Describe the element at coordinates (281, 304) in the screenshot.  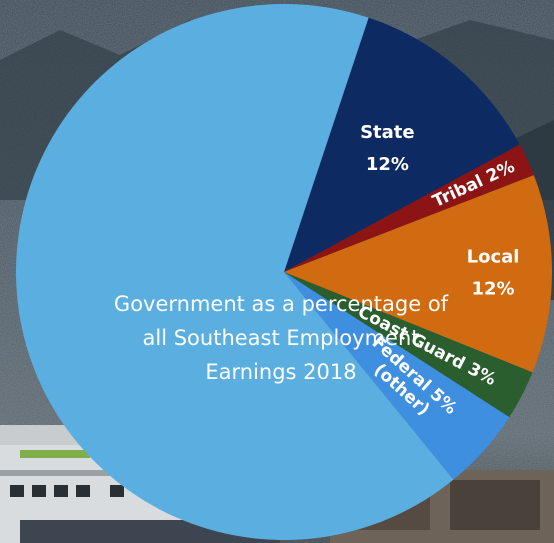
I see `chart-title-line-1: Government as a percentage of` at that location.